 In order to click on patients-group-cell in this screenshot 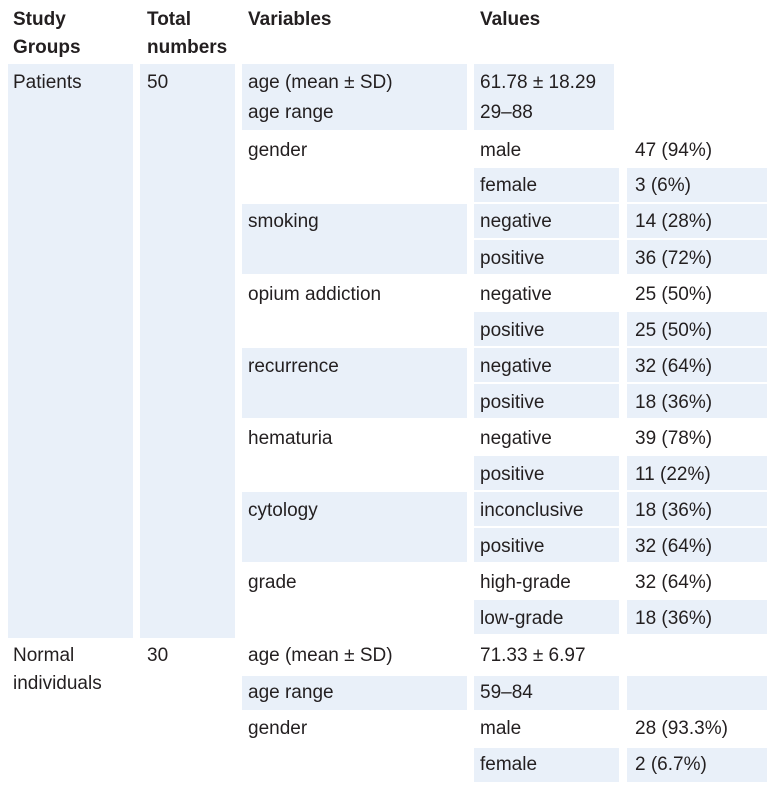, I will do `click(70, 351)`.